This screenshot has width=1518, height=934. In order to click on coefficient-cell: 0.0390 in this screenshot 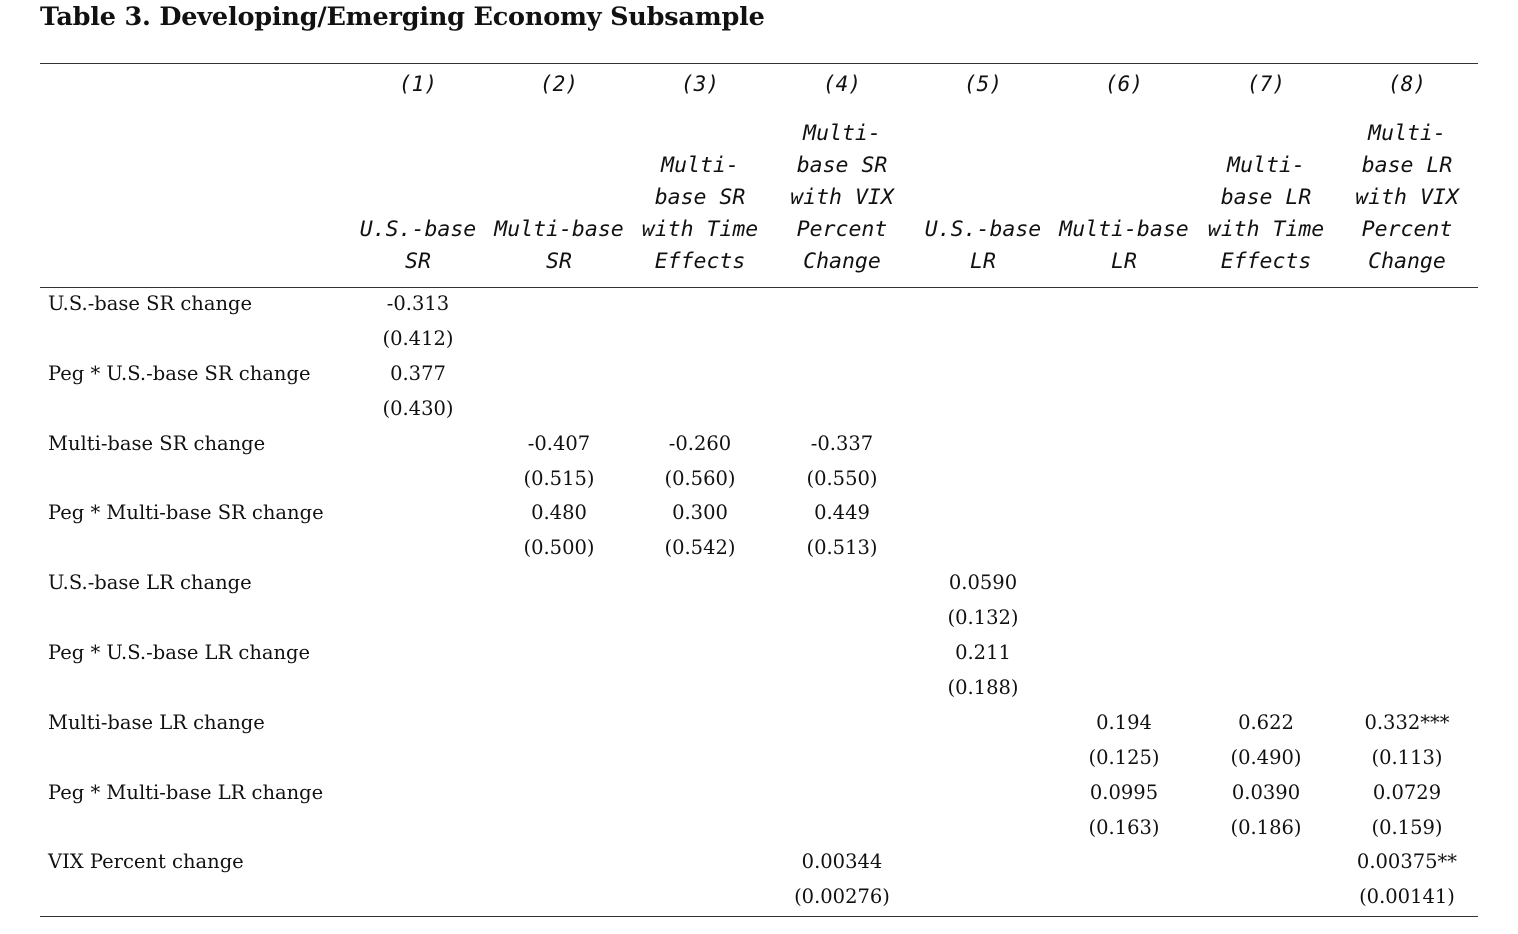, I will do `click(1266, 792)`.